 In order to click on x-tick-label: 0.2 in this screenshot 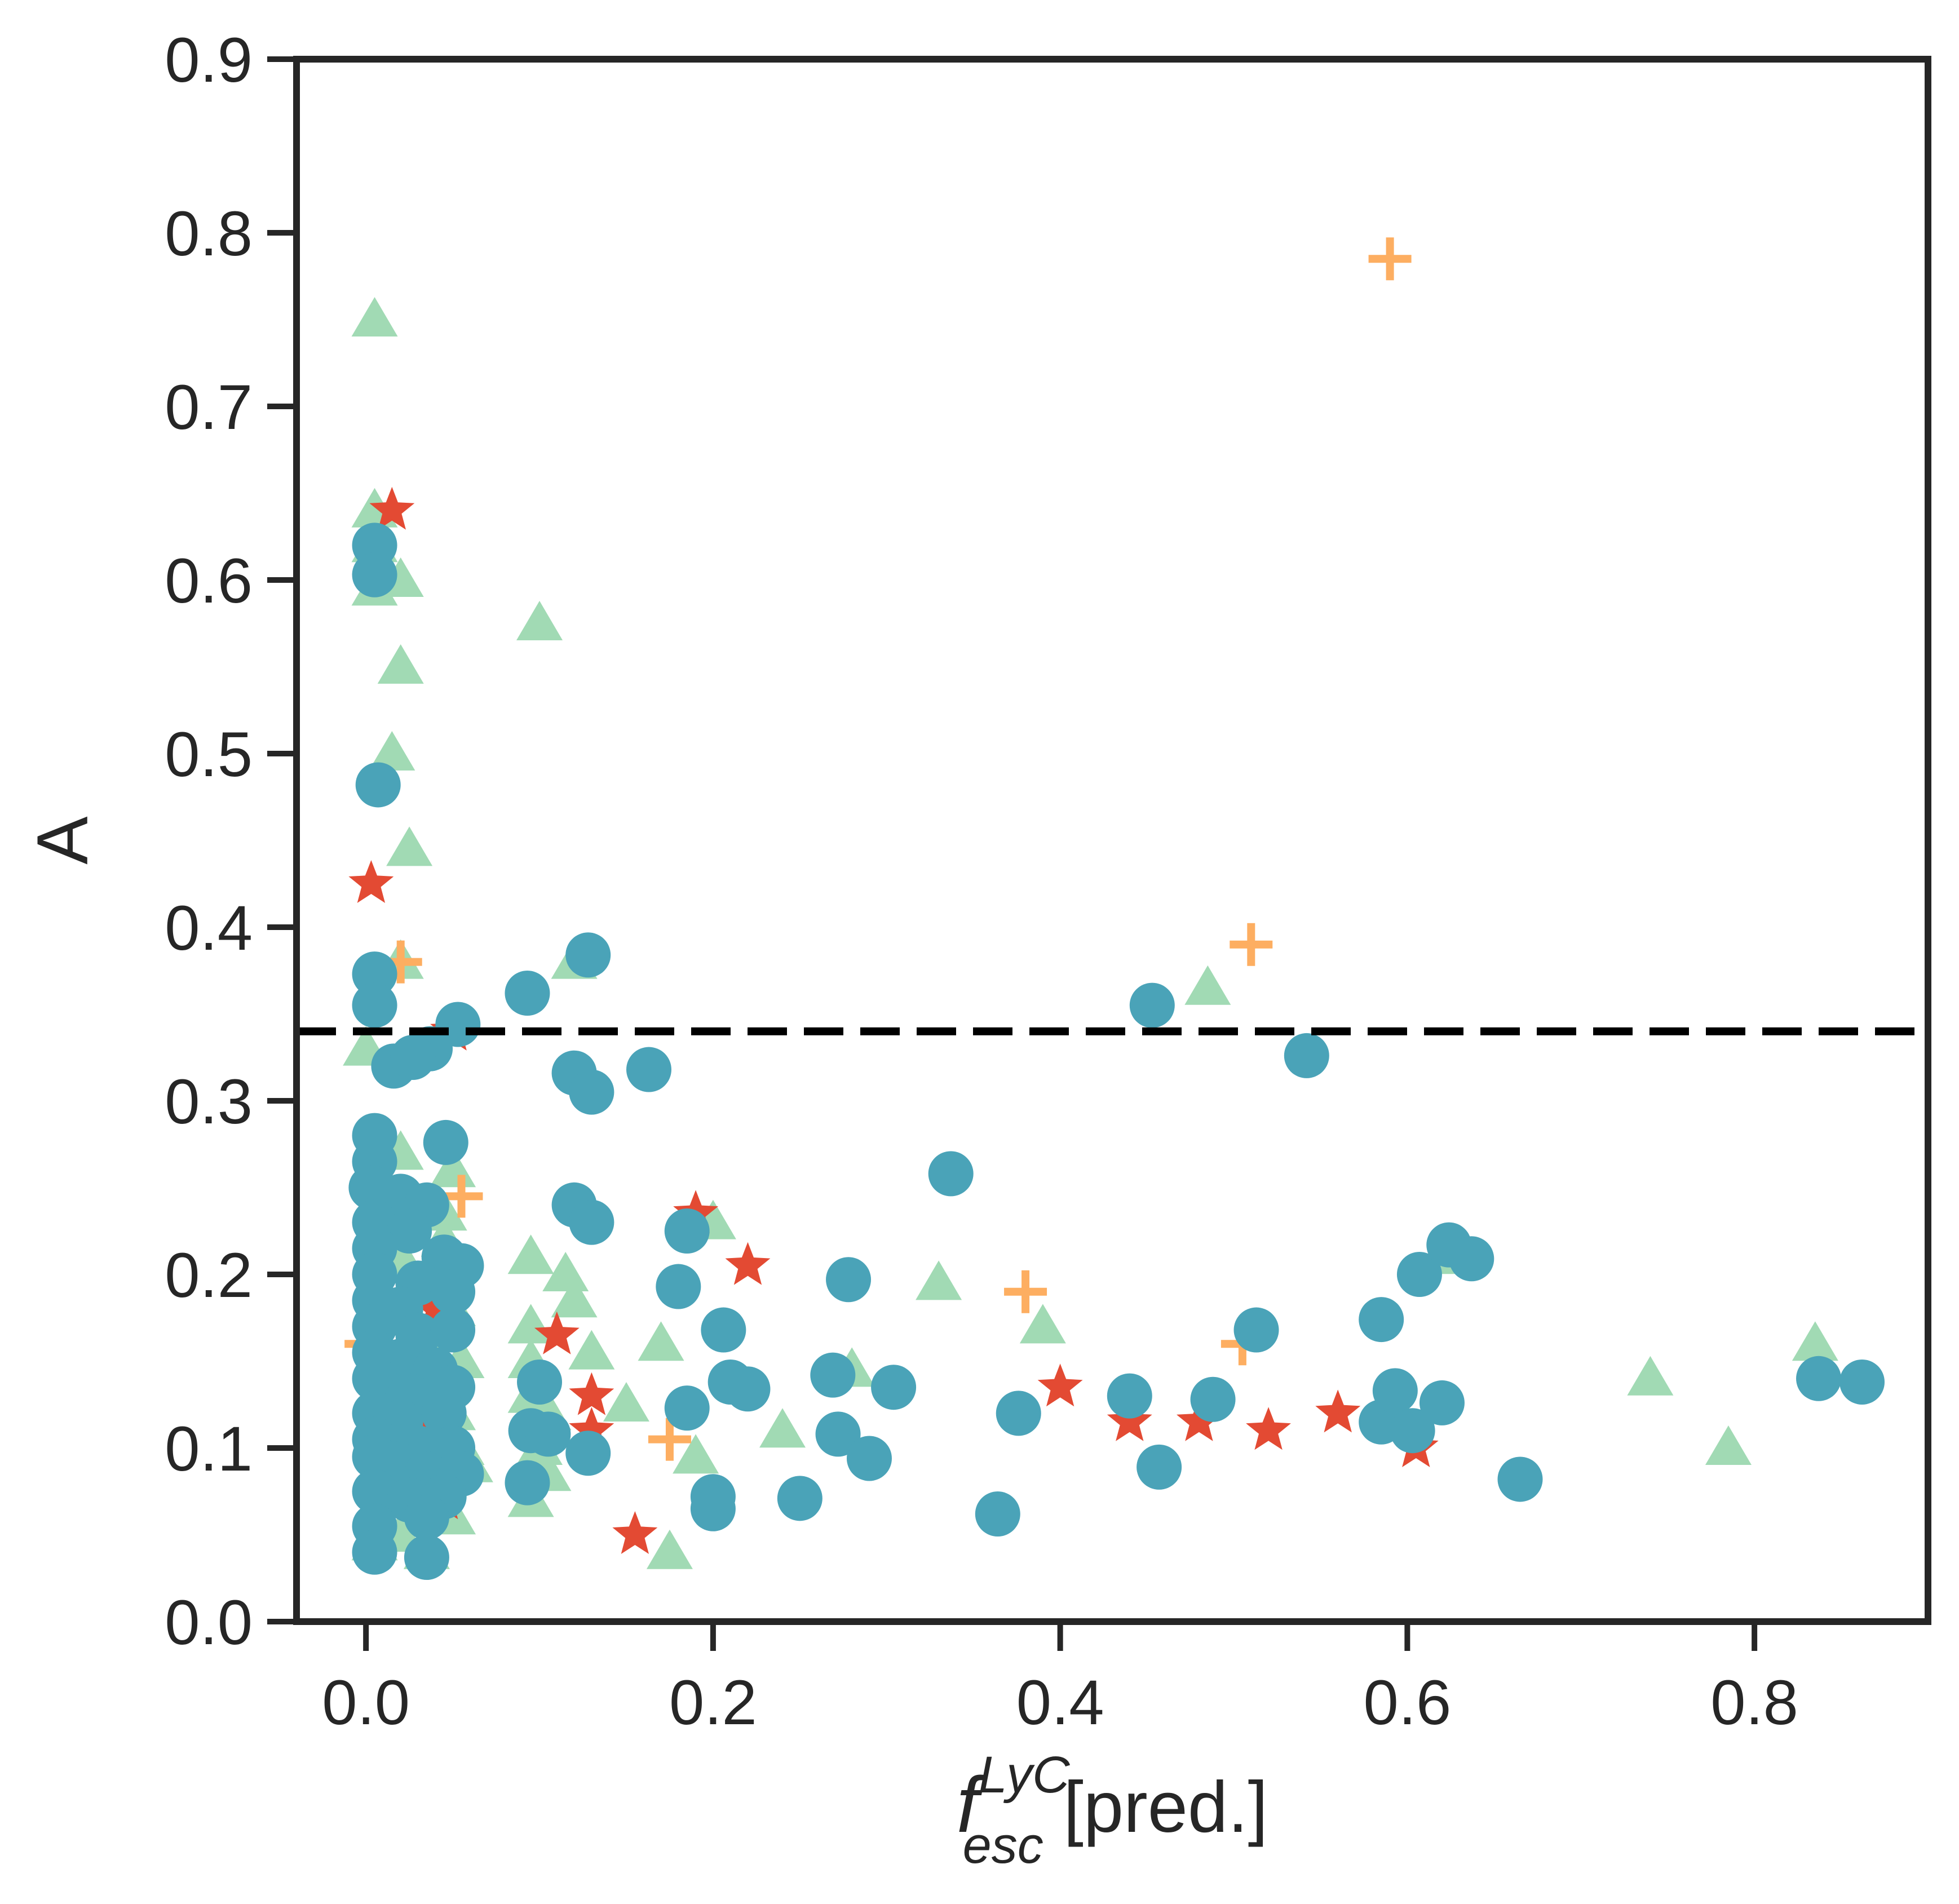, I will do `click(713, 1702)`.